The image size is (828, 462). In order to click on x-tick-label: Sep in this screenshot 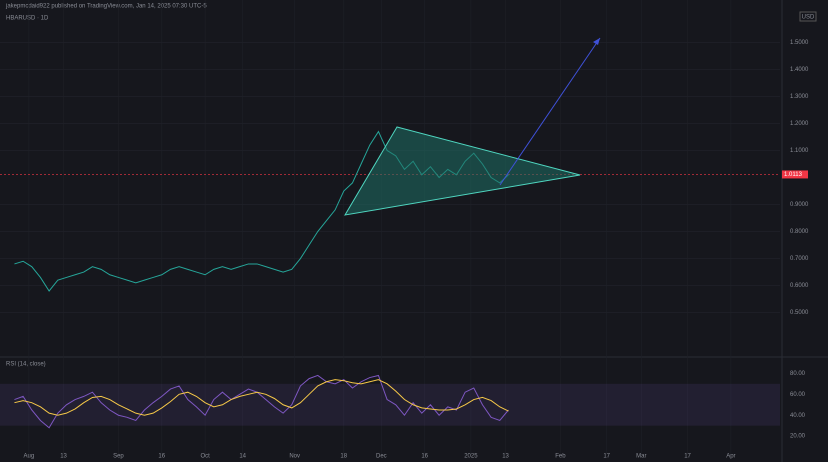, I will do `click(118, 457)`.